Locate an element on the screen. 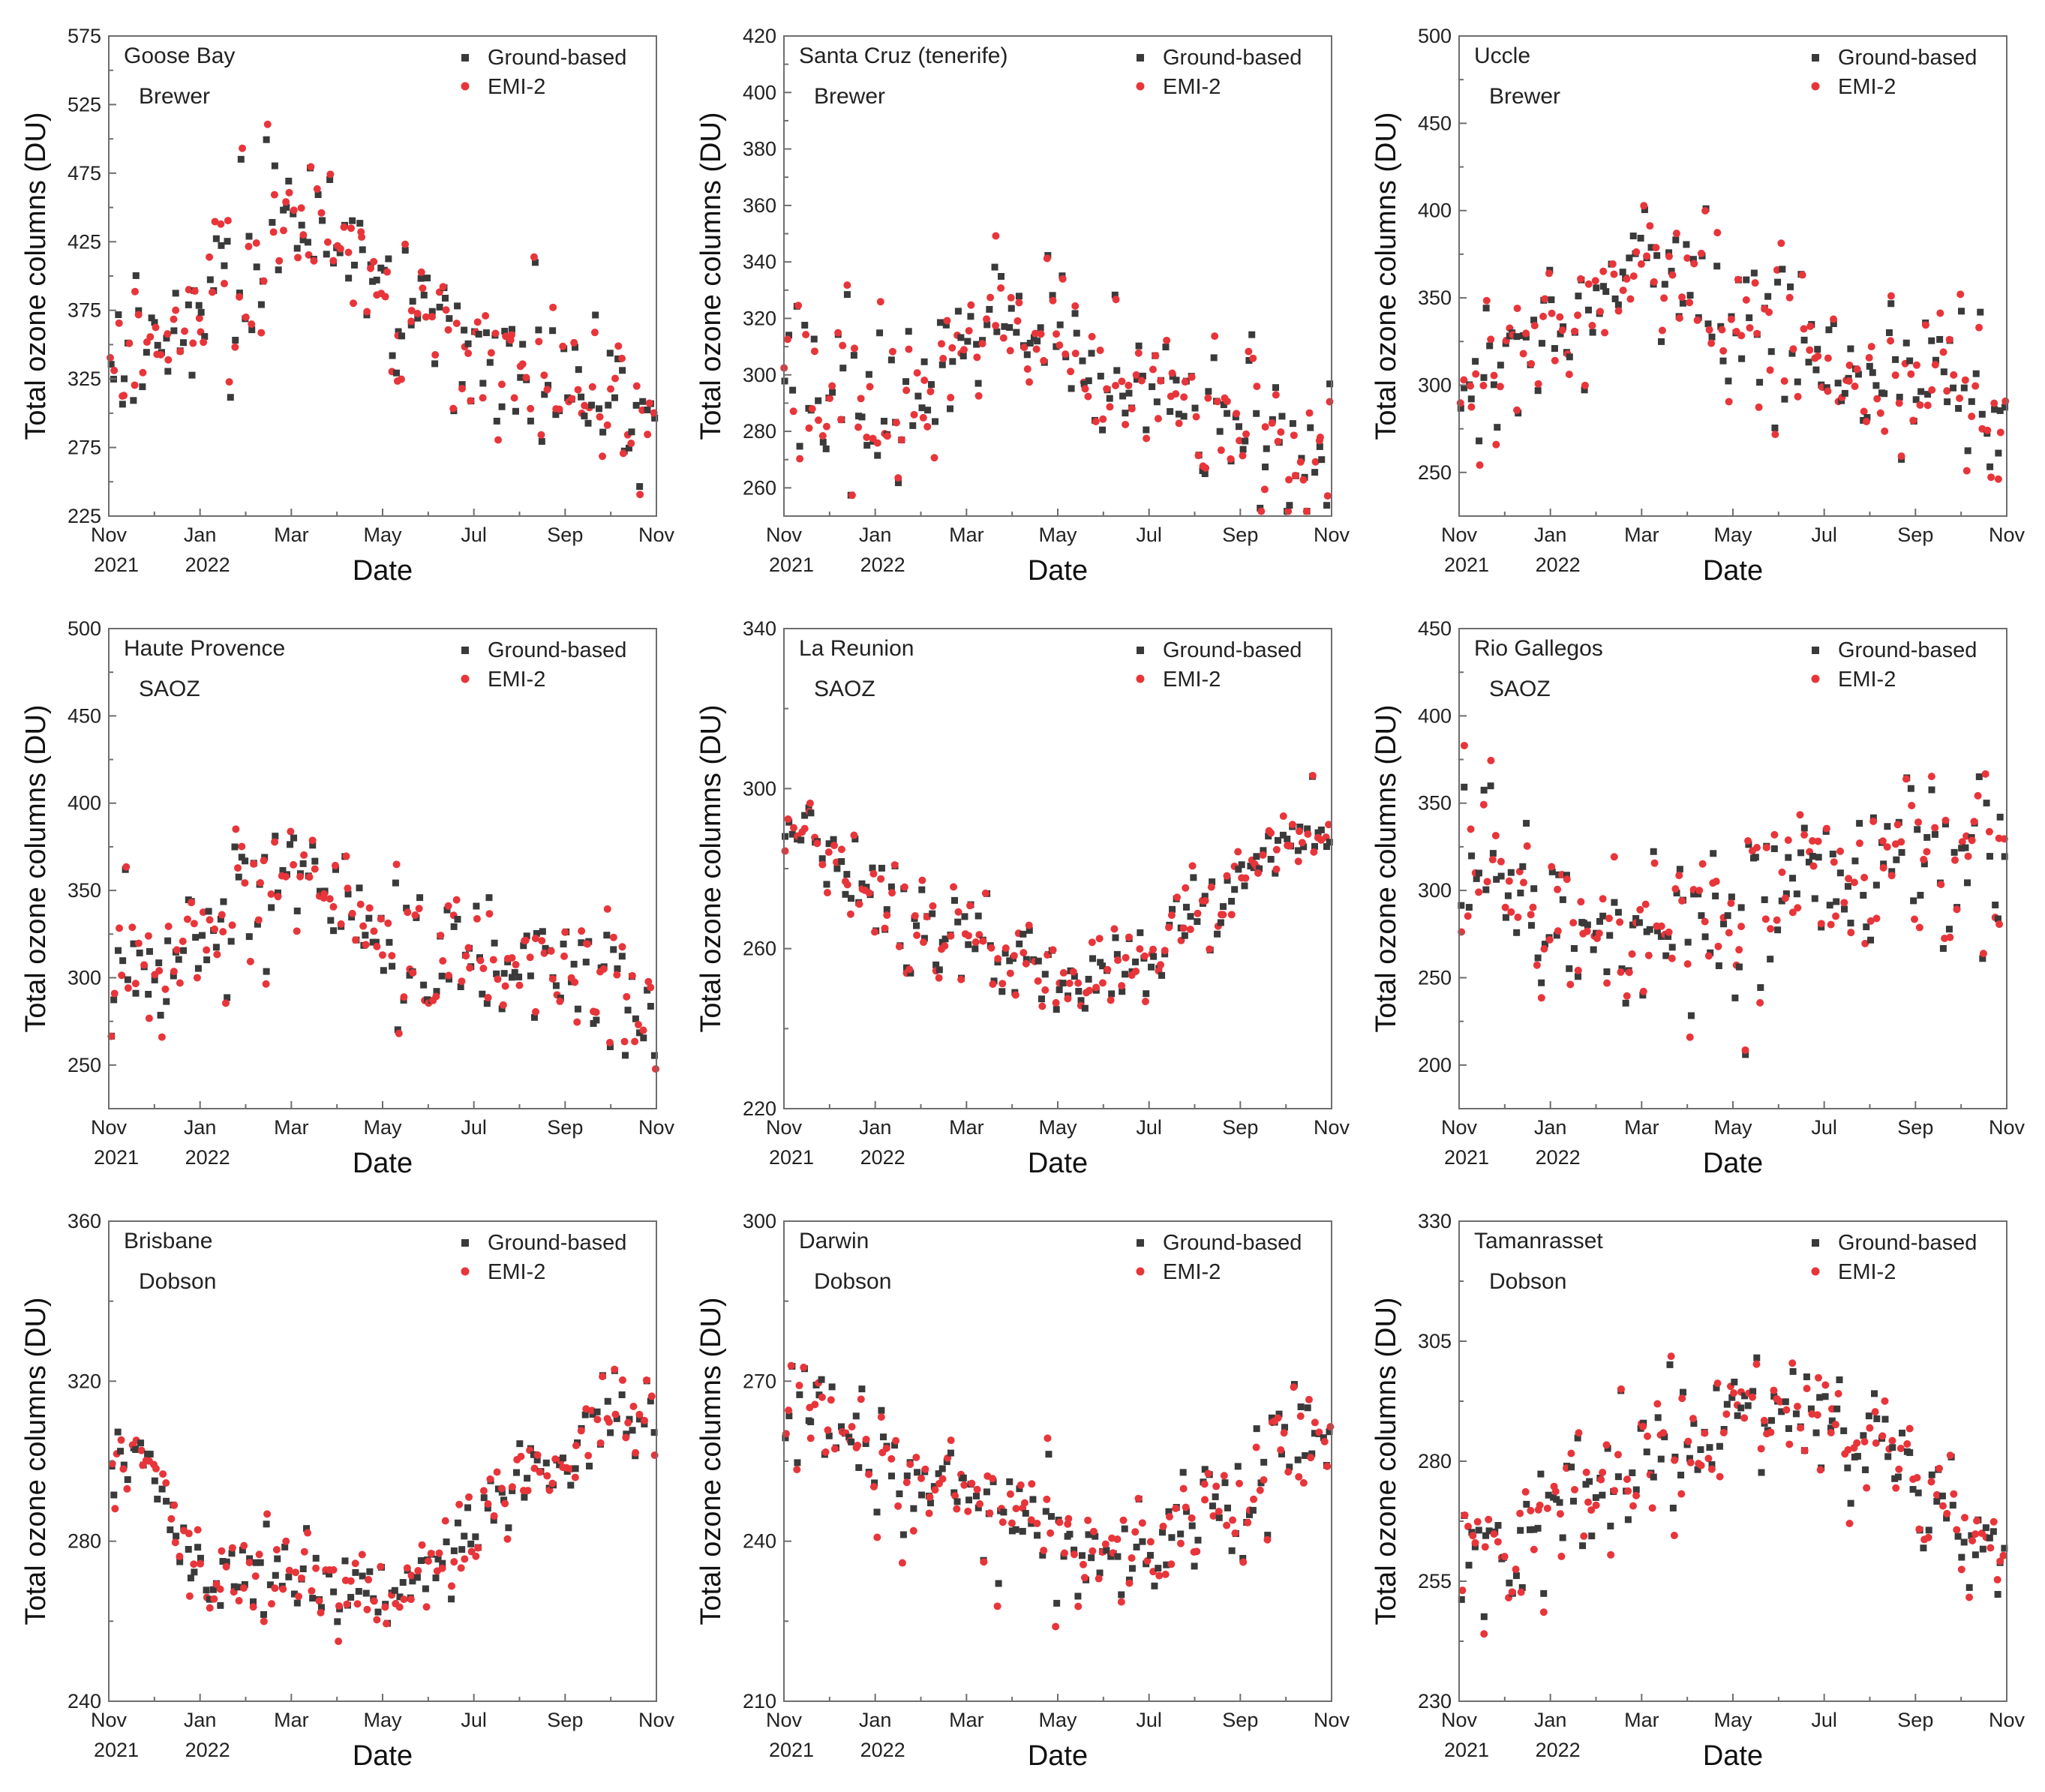 The width and height of the screenshot is (2045, 1792). y-tick-label: 475 is located at coordinates (84, 173).